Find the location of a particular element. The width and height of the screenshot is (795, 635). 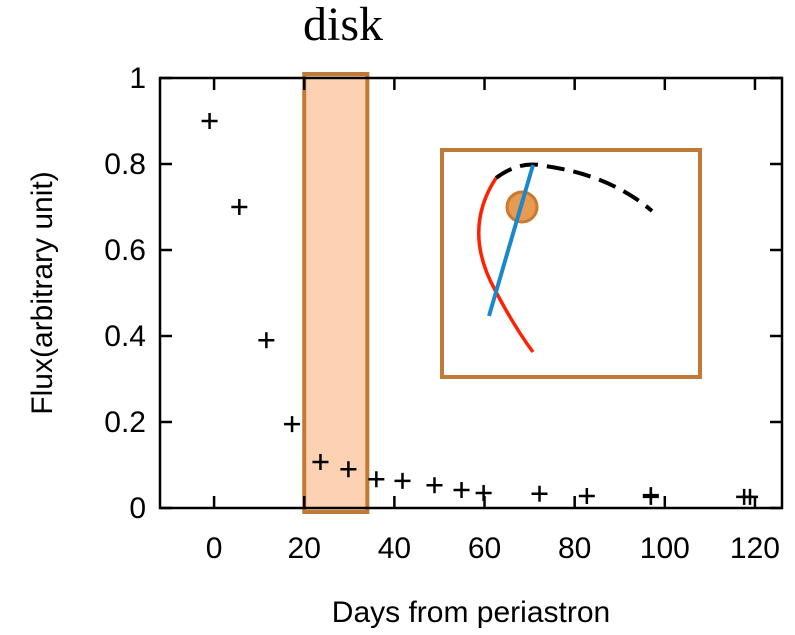

pulsar-path is located at coordinates (506, 265).